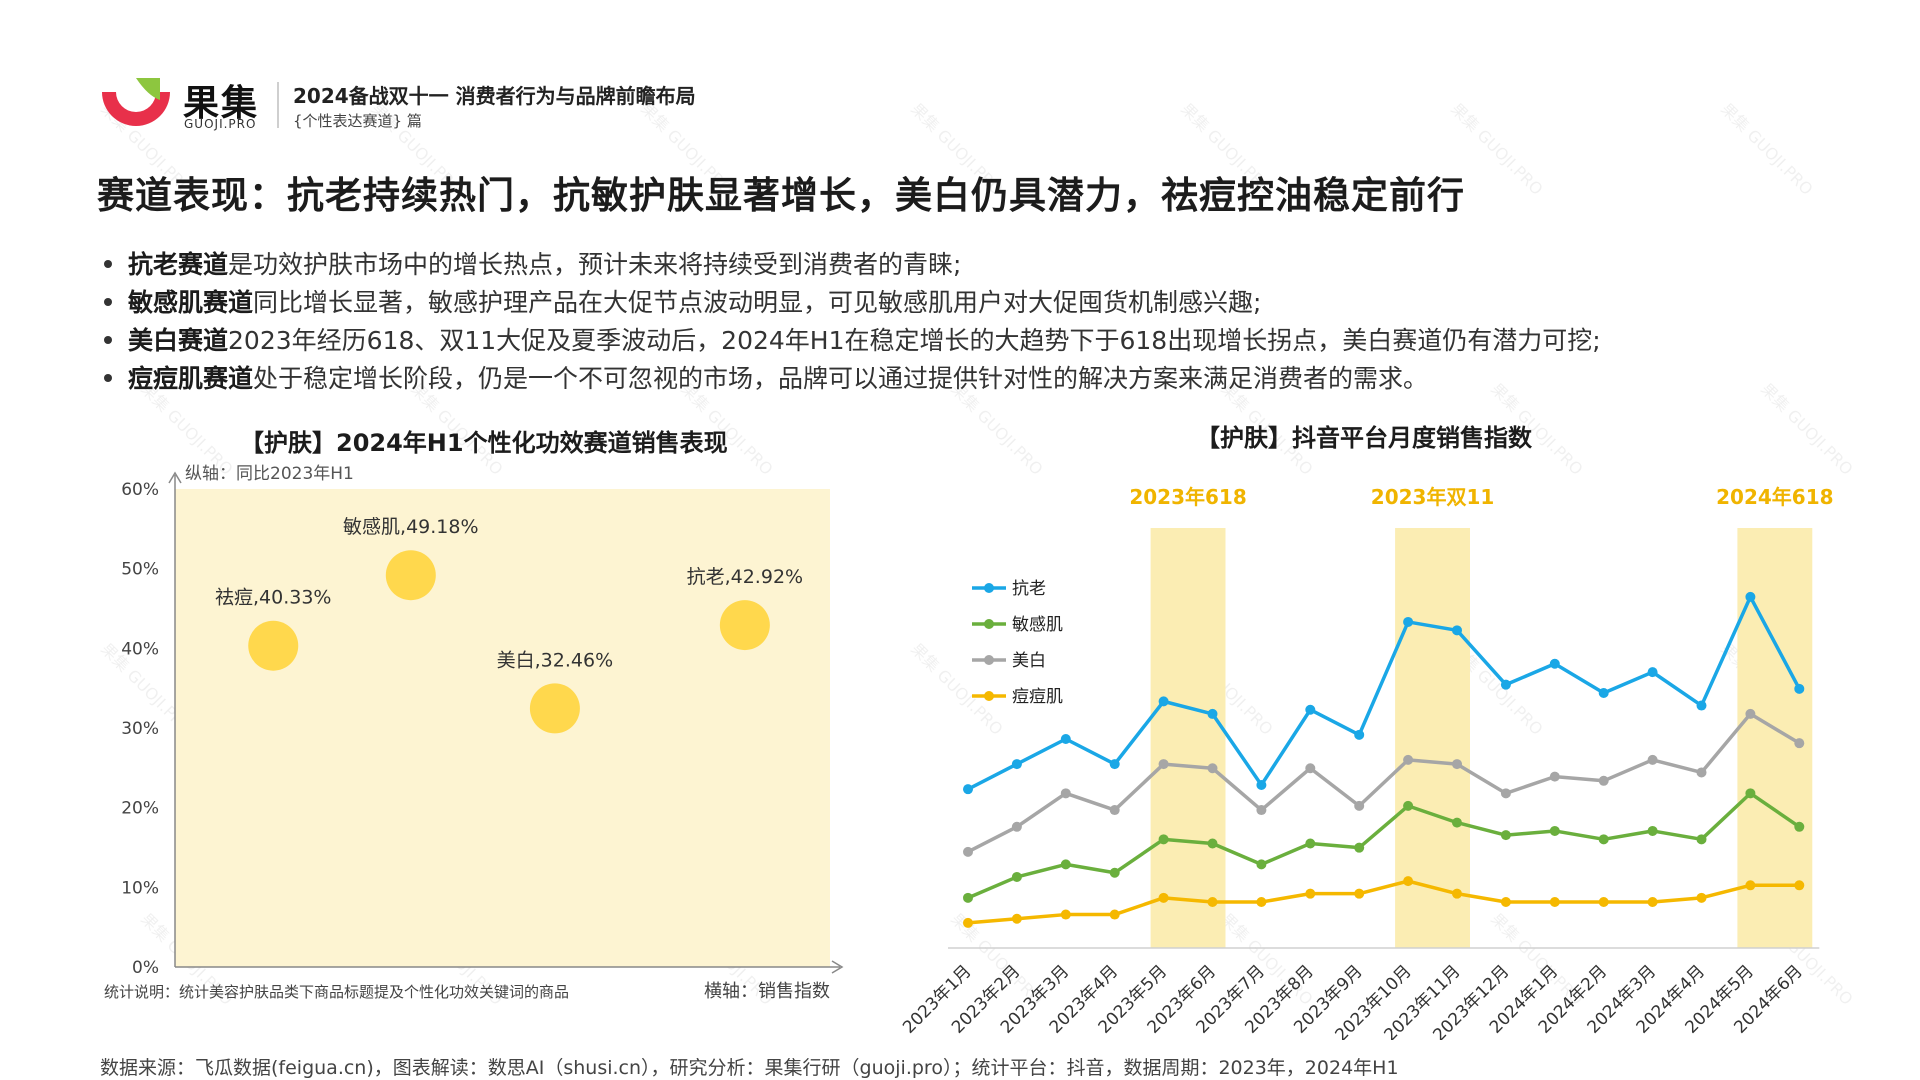 Image resolution: width=1920 pixels, height=1080 pixels. I want to click on bubble-label: 祛痘,40.33%, so click(273, 598).